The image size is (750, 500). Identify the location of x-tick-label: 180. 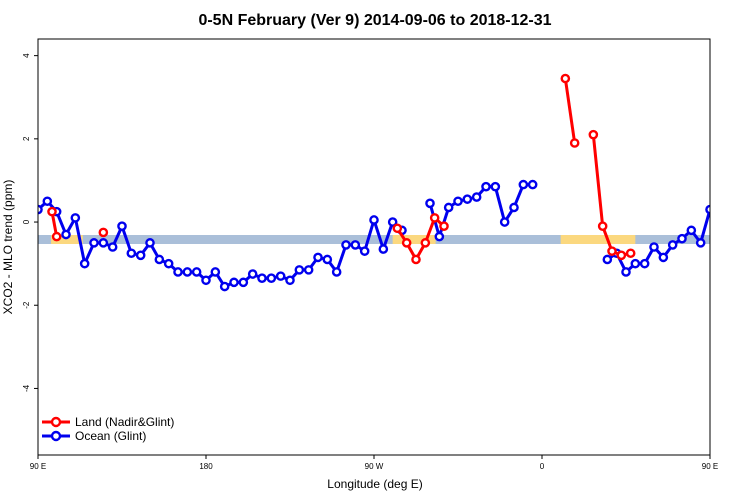
(206, 466).